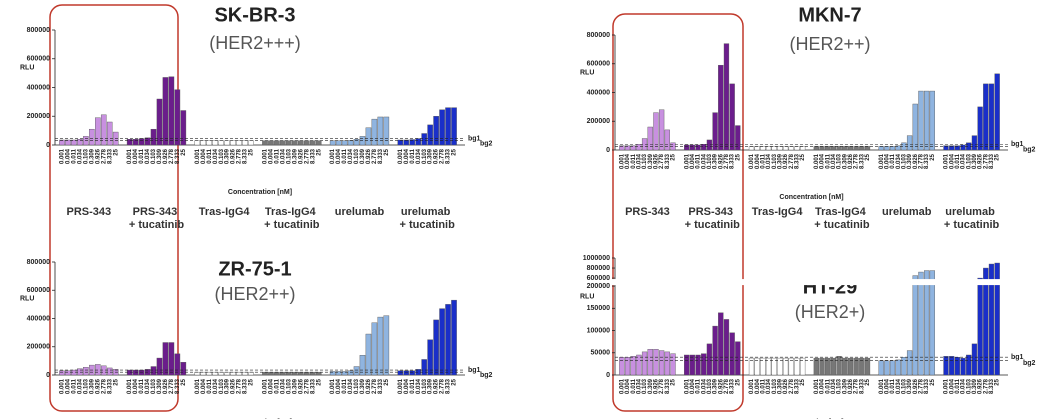 The image size is (1043, 419). Describe the element at coordinates (38, 87) in the screenshot. I see `y-tick-label: 400000` at that location.